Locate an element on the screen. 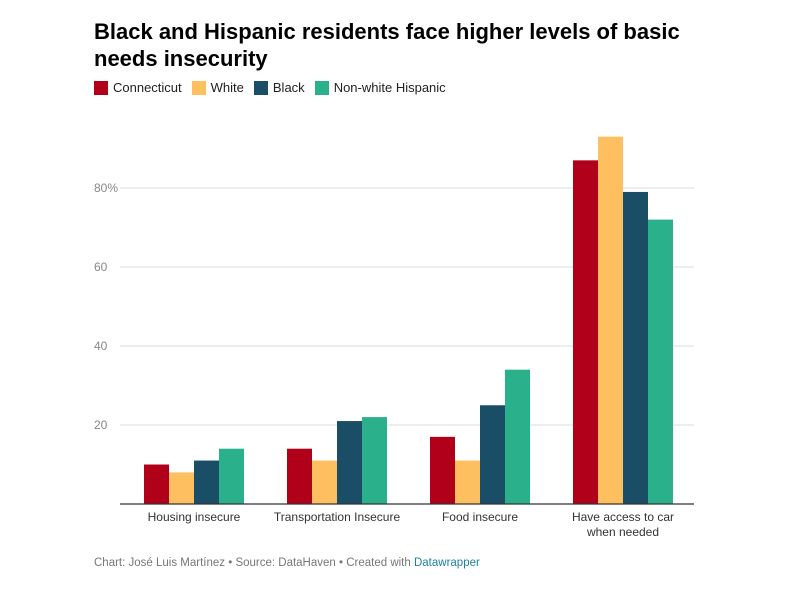  legend-item: Black is located at coordinates (279, 87).